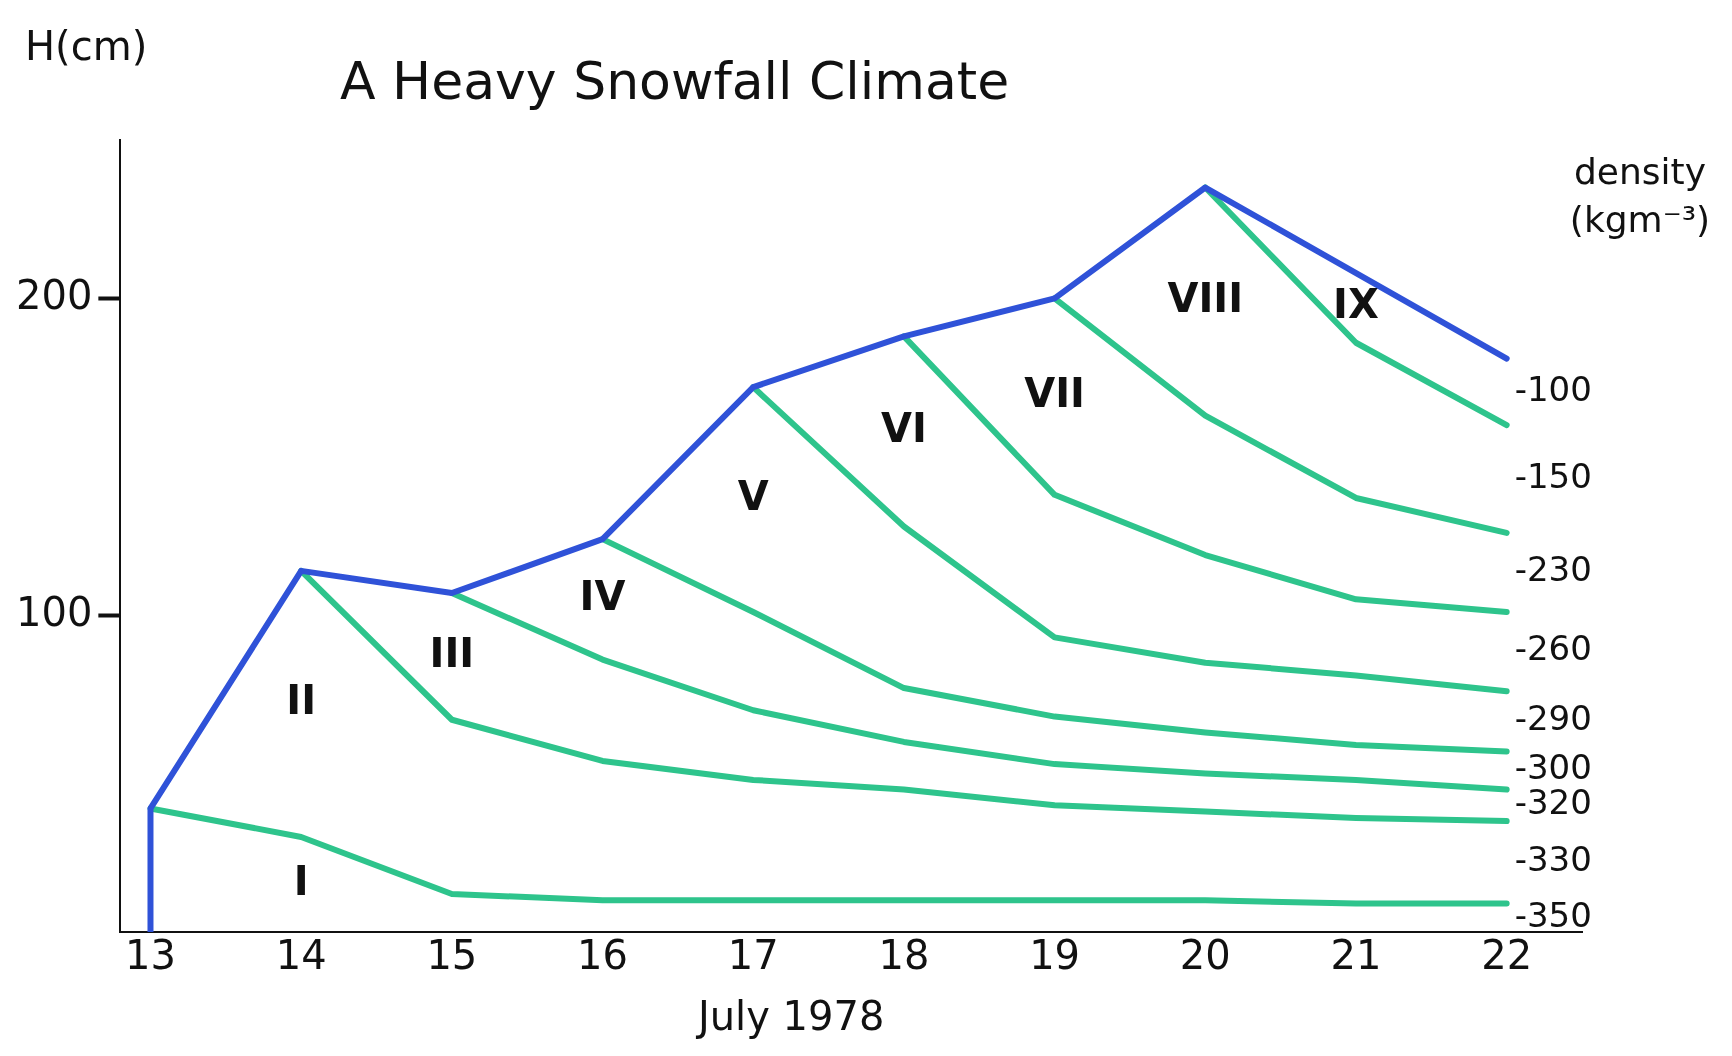 This screenshot has height=1056, width=1732. Describe the element at coordinates (904, 955) in the screenshot. I see `x-tick-label: 18` at that location.